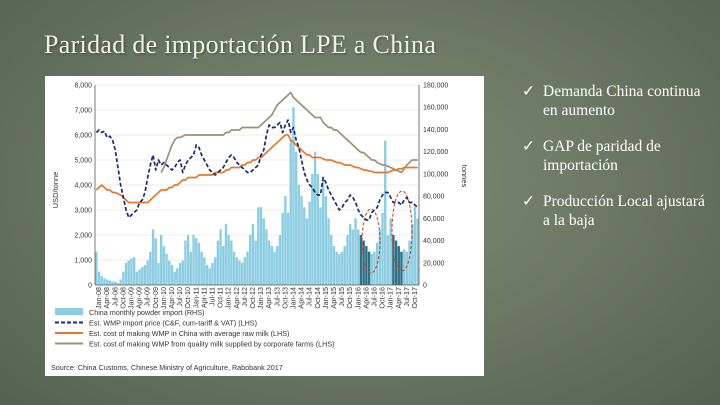 This screenshot has width=720, height=405. Describe the element at coordinates (187, 298) in the screenshot. I see `x-tick-label: Oct-10` at that location.